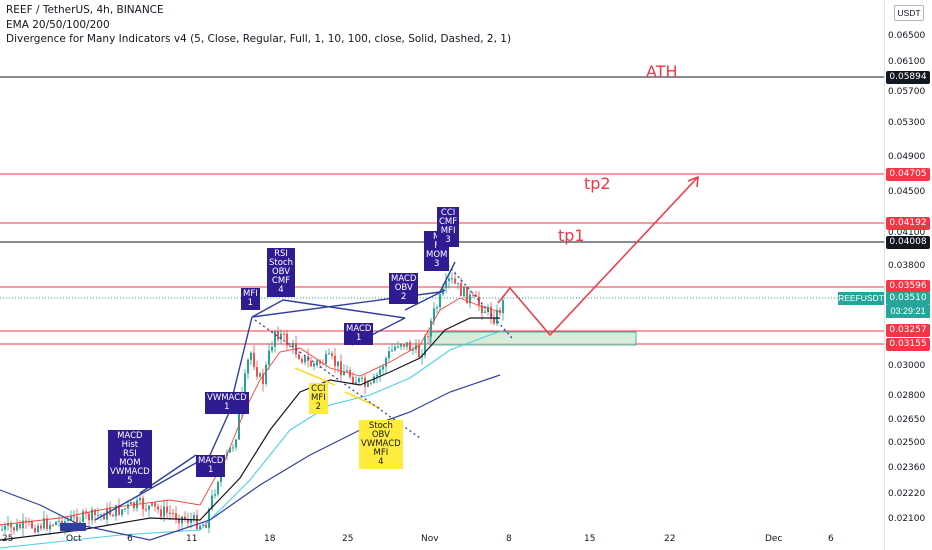 The image size is (932, 550). I want to click on demand-zone, so click(533, 338).